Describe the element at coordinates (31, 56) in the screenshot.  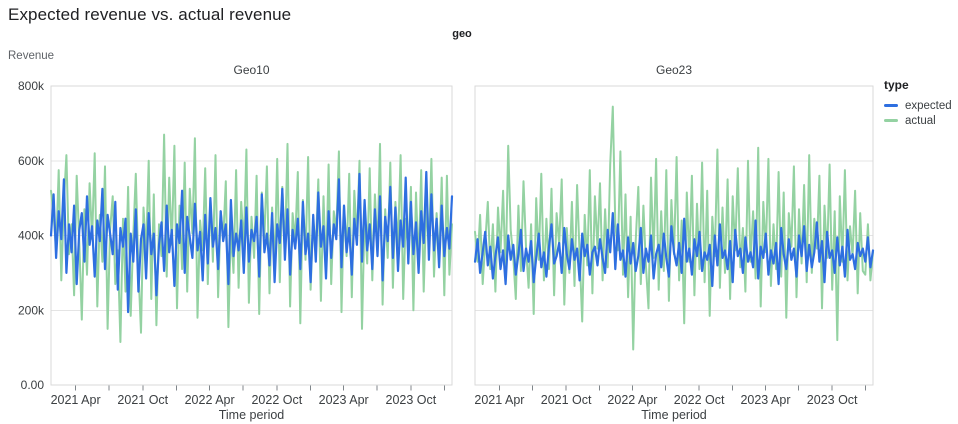
I see `y-axis-title: Revenue` at that location.